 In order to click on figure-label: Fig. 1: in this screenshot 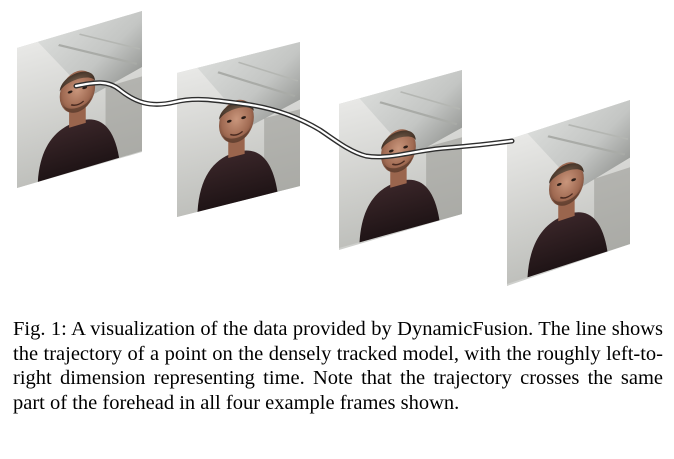, I will do `click(40, 329)`.